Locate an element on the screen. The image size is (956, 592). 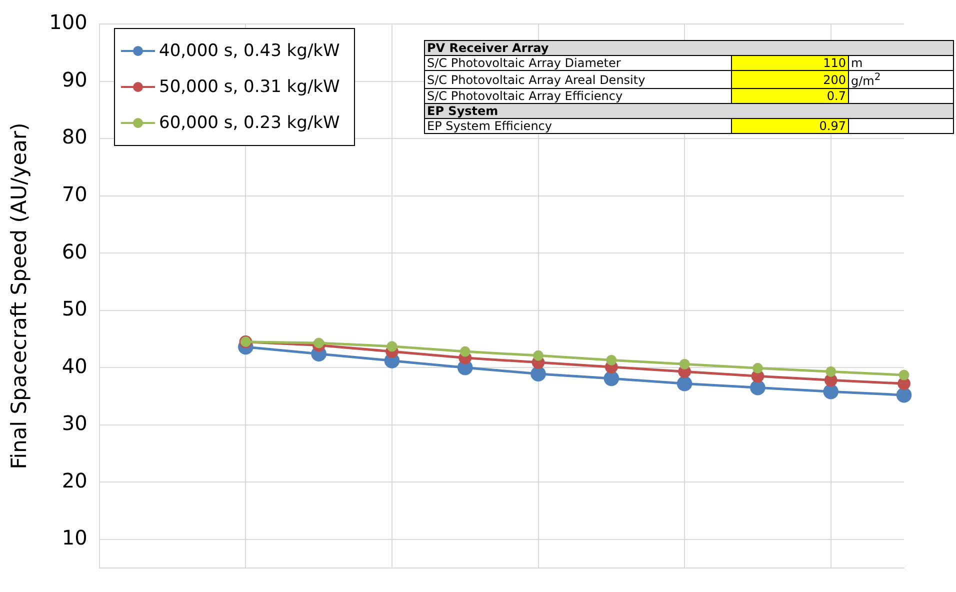
y-tick-label: 80 is located at coordinates (75, 136).